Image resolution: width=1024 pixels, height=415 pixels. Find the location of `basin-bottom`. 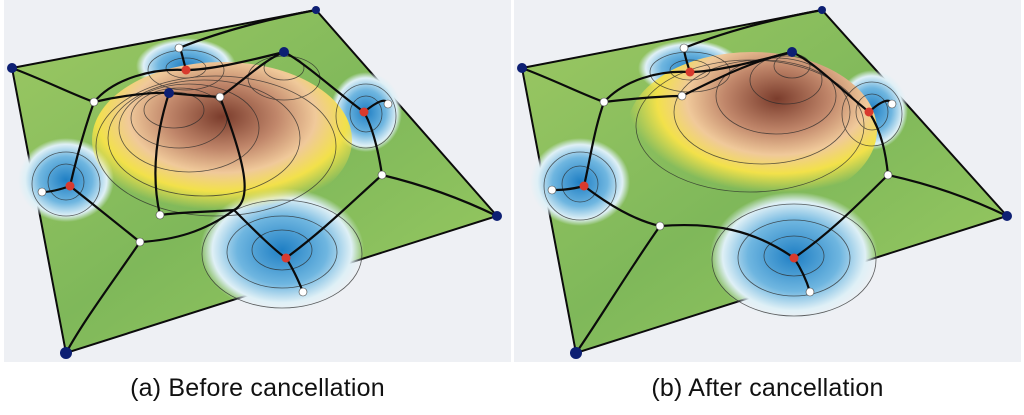

basin-bottom is located at coordinates (282, 250).